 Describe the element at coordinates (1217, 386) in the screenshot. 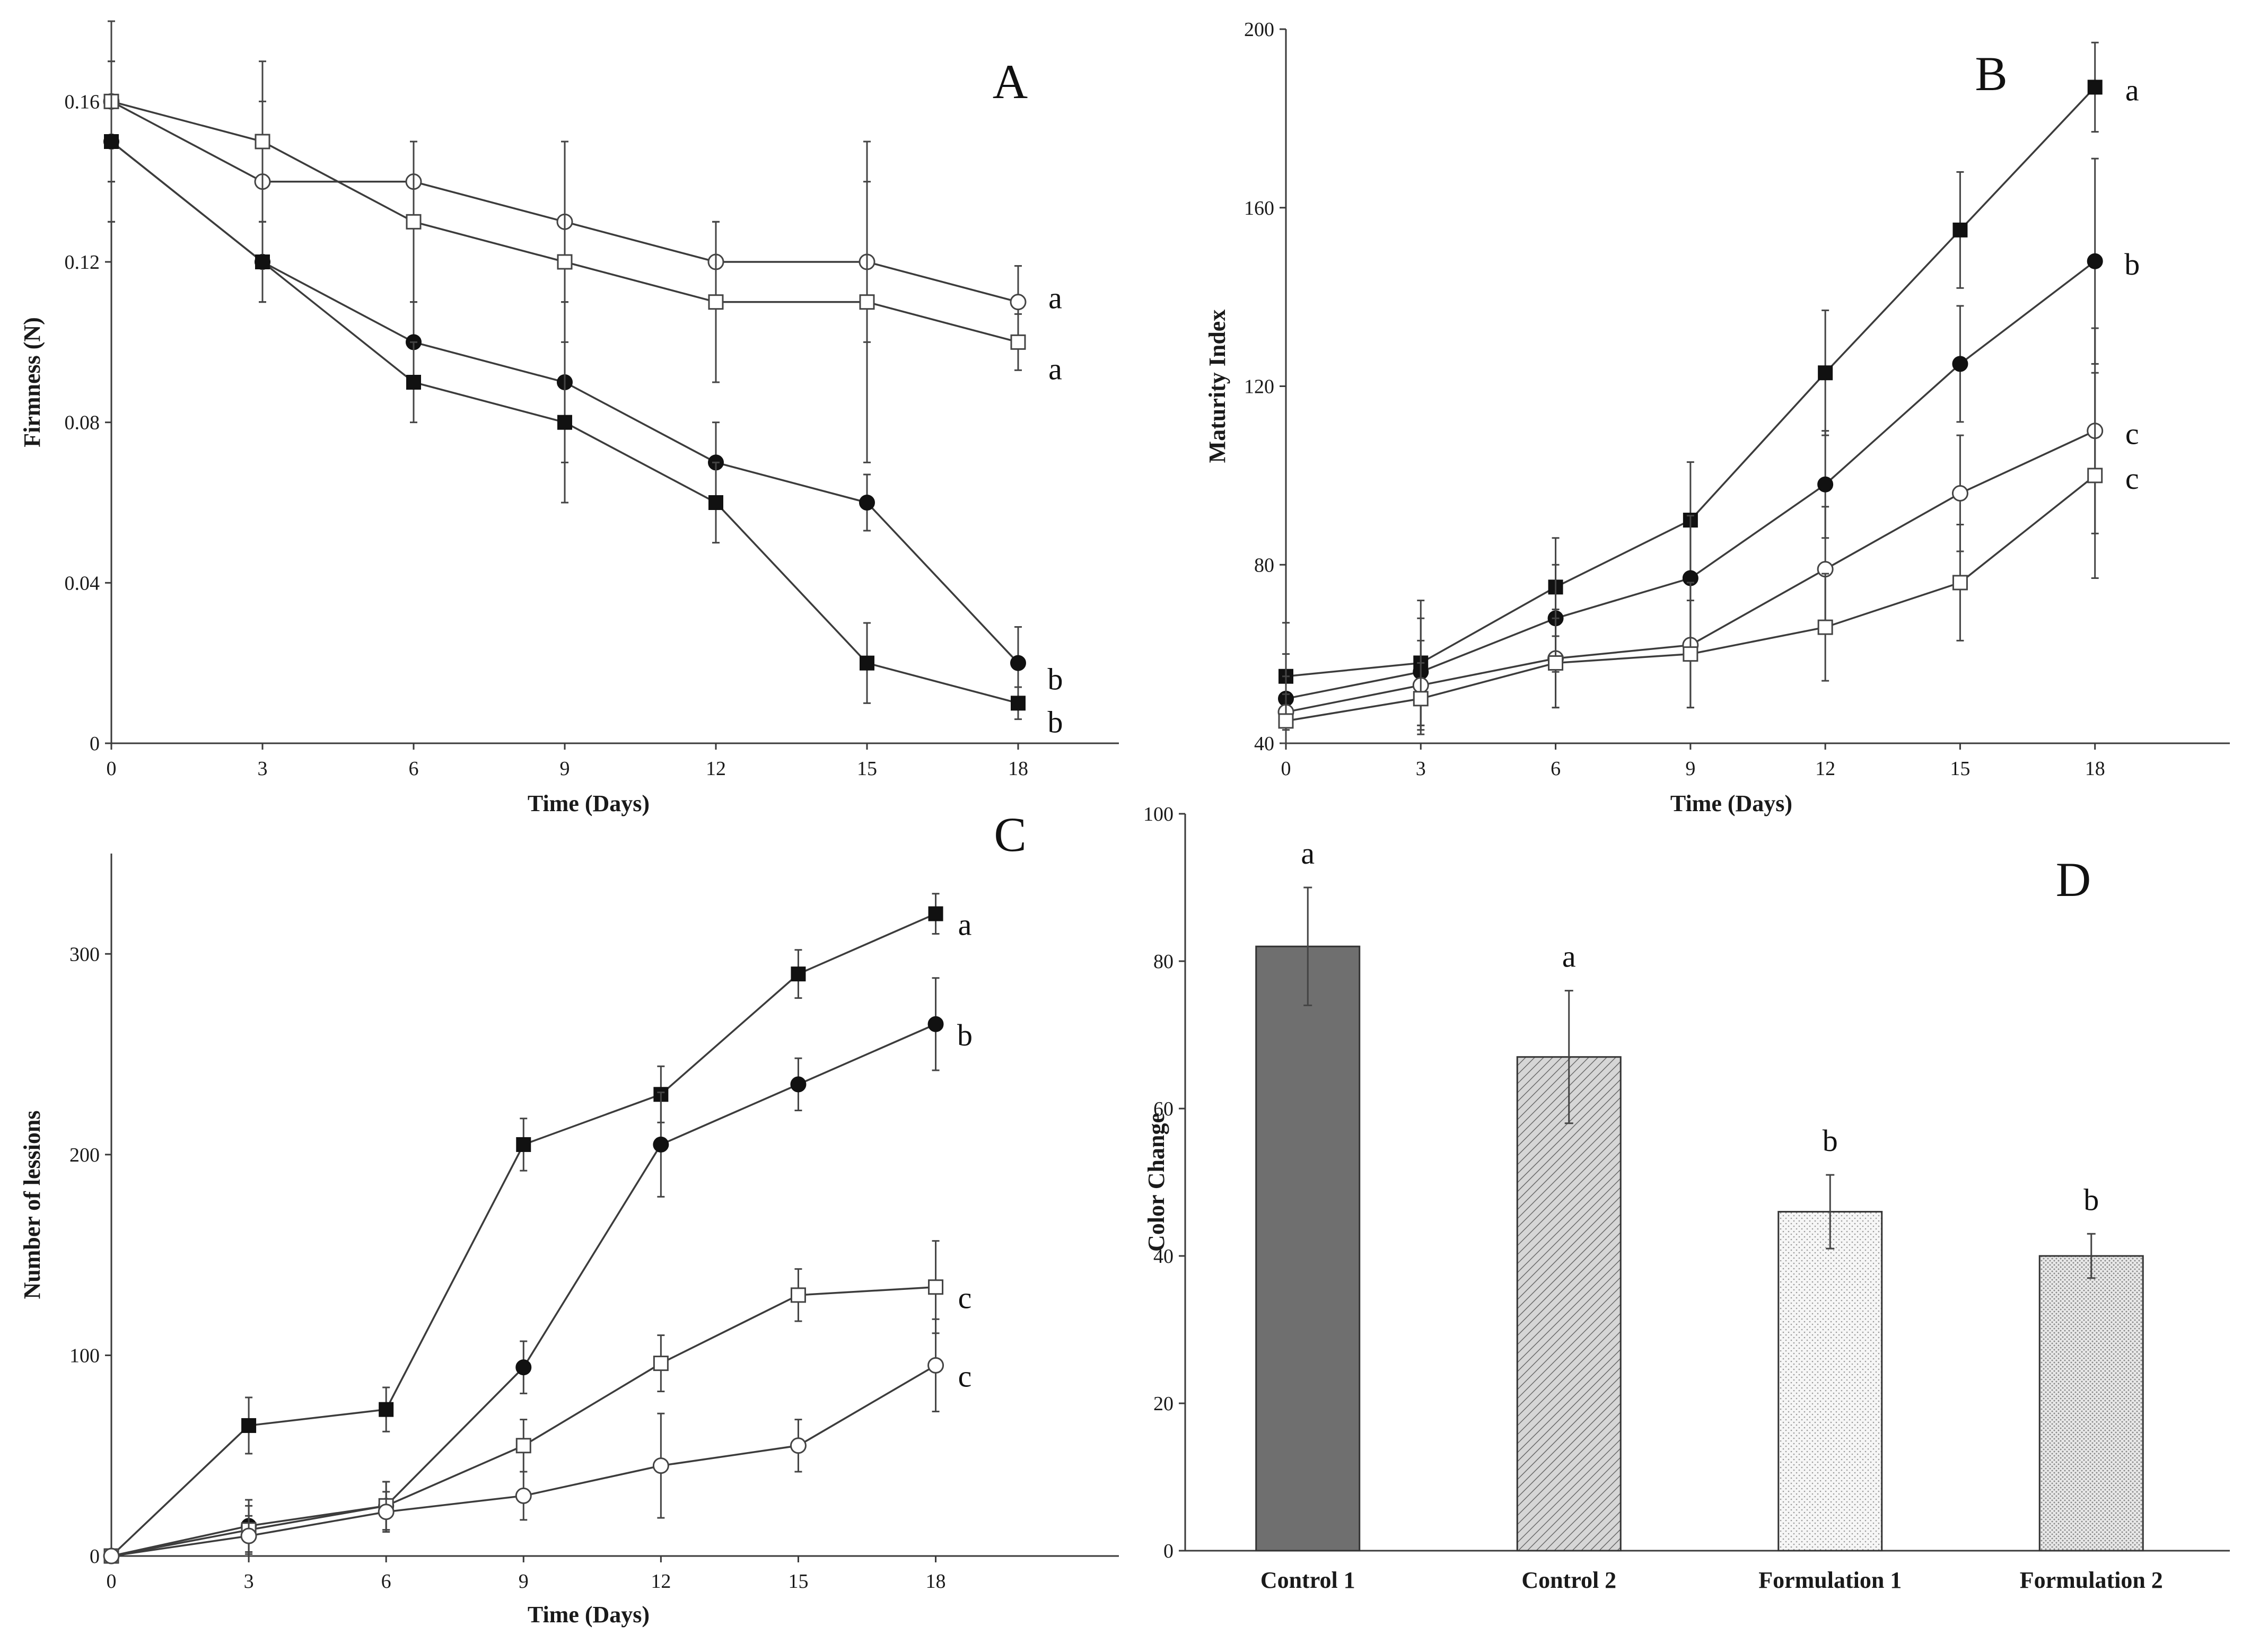

I see `y-axis-title: Maturity Index` at that location.